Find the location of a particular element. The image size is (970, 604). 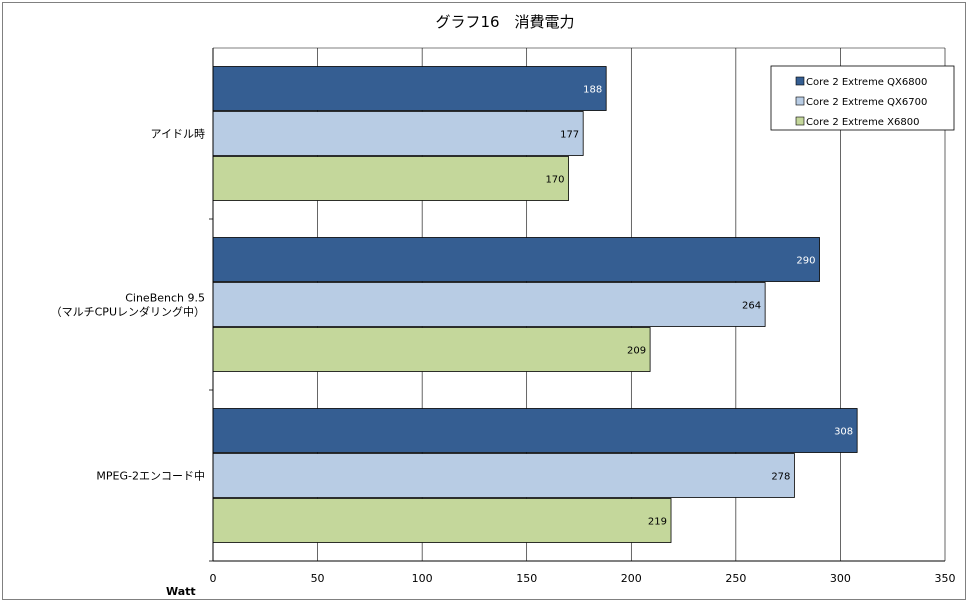

x-axis-label: Watt is located at coordinates (181, 591).